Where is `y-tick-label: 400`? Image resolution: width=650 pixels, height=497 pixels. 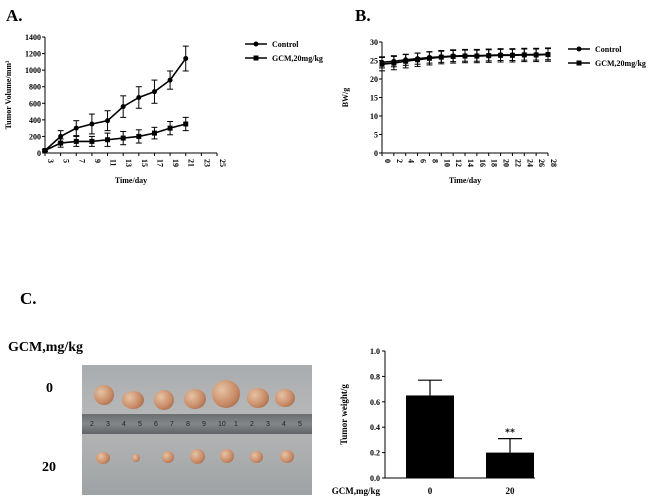 y-tick-label: 400 is located at coordinates (35, 120).